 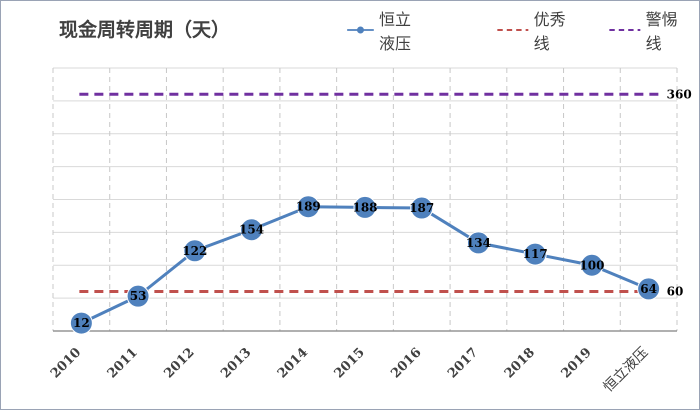 What do you see at coordinates (350, 363) in the screenshot?
I see `x-tick-label: 2015` at bounding box center [350, 363].